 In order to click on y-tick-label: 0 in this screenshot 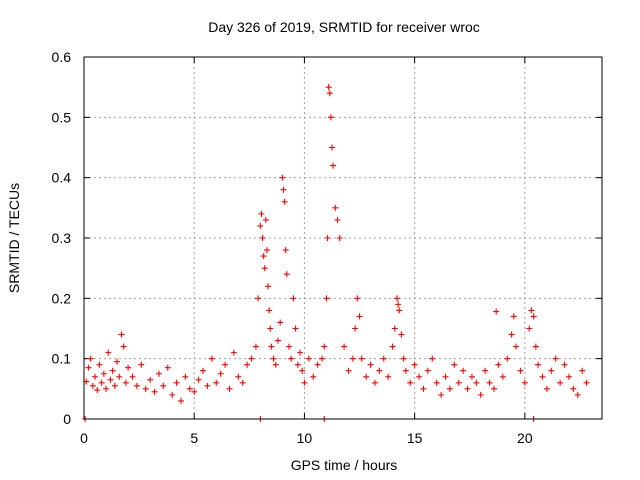, I will do `click(67, 419)`.